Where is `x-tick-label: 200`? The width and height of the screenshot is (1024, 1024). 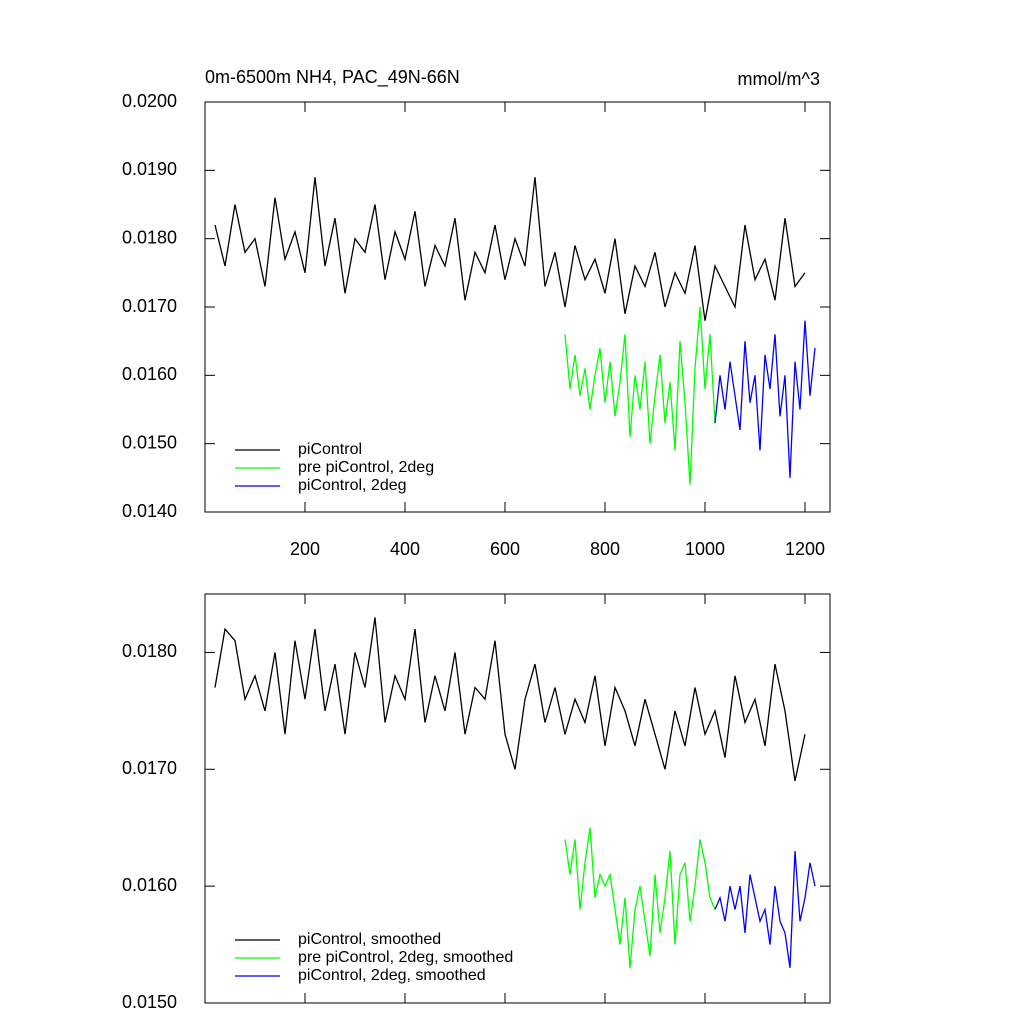
x-tick-label: 200 is located at coordinates (305, 549).